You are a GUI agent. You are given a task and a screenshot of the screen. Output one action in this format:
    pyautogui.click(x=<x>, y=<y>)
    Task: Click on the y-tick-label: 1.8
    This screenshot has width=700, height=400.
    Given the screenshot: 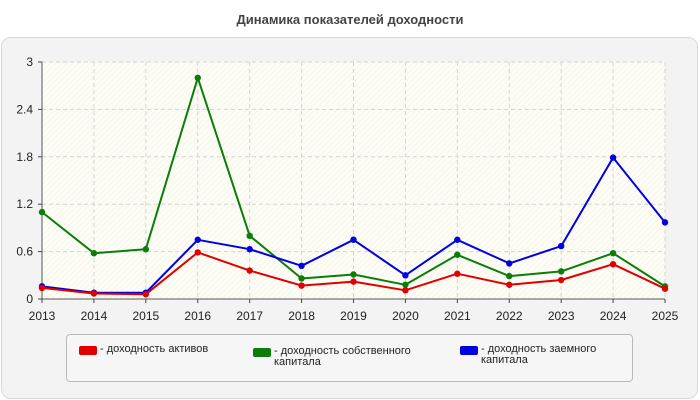 What is the action you would take?
    pyautogui.click(x=24, y=157)
    